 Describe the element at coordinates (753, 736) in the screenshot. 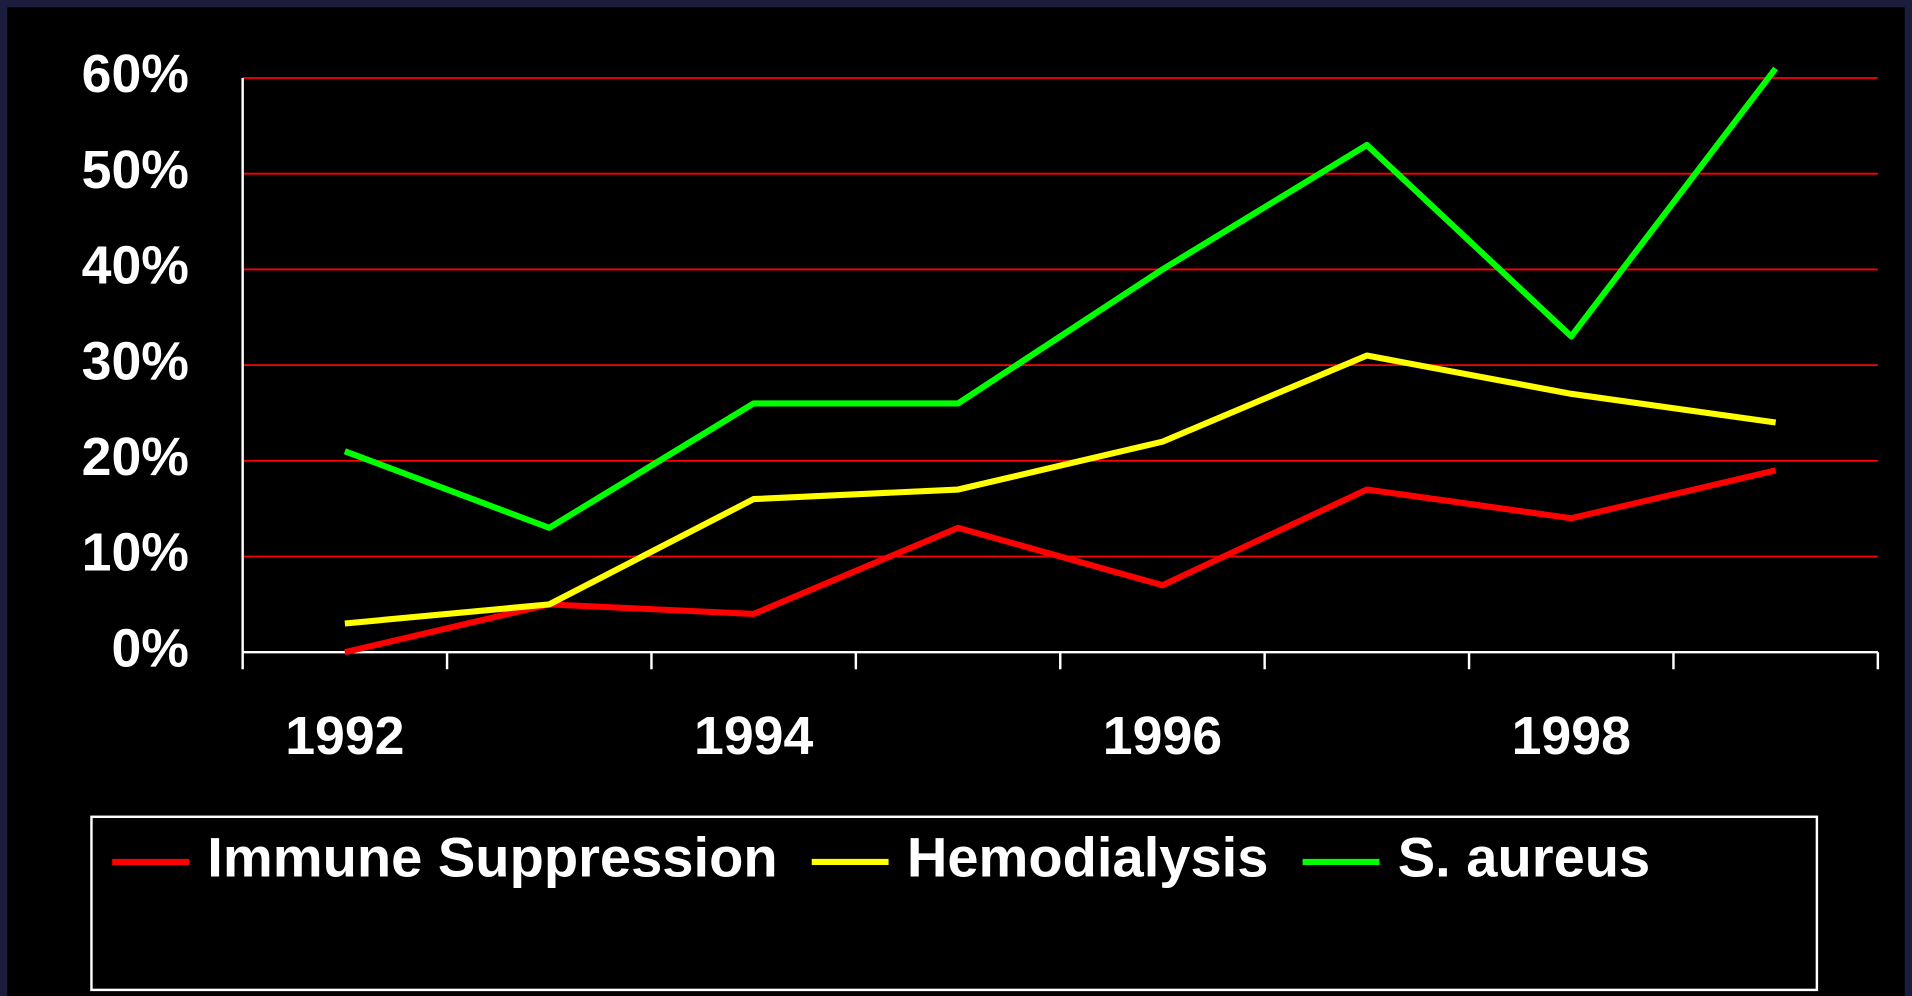

I see `x-tick-label: 1994` at that location.